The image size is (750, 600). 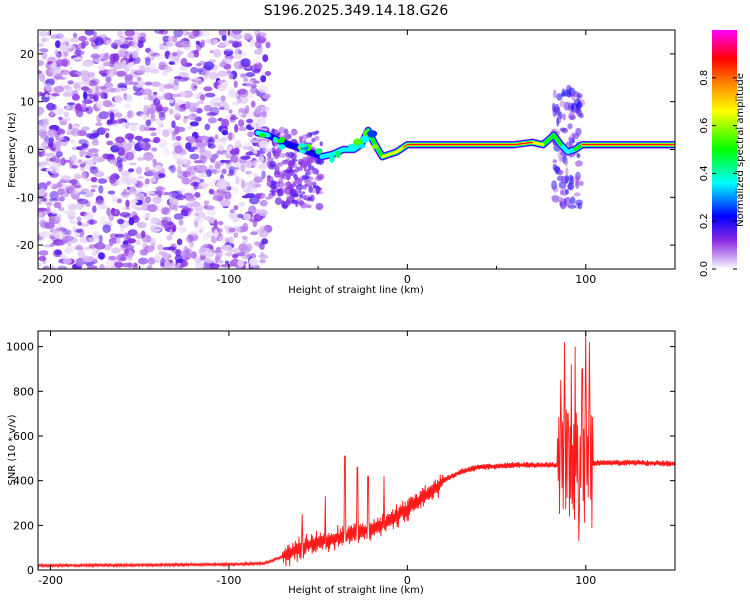 I want to click on x-tick-label: -200, so click(x=50, y=279).